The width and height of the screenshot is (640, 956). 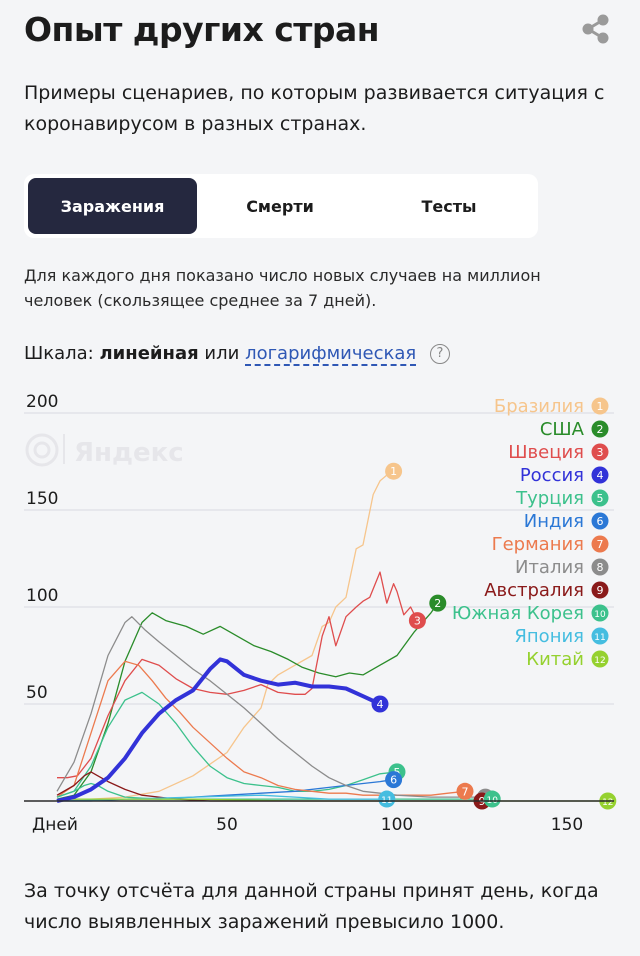 What do you see at coordinates (534, 590) in the screenshot?
I see `legend-item-label: Австралия` at bounding box center [534, 590].